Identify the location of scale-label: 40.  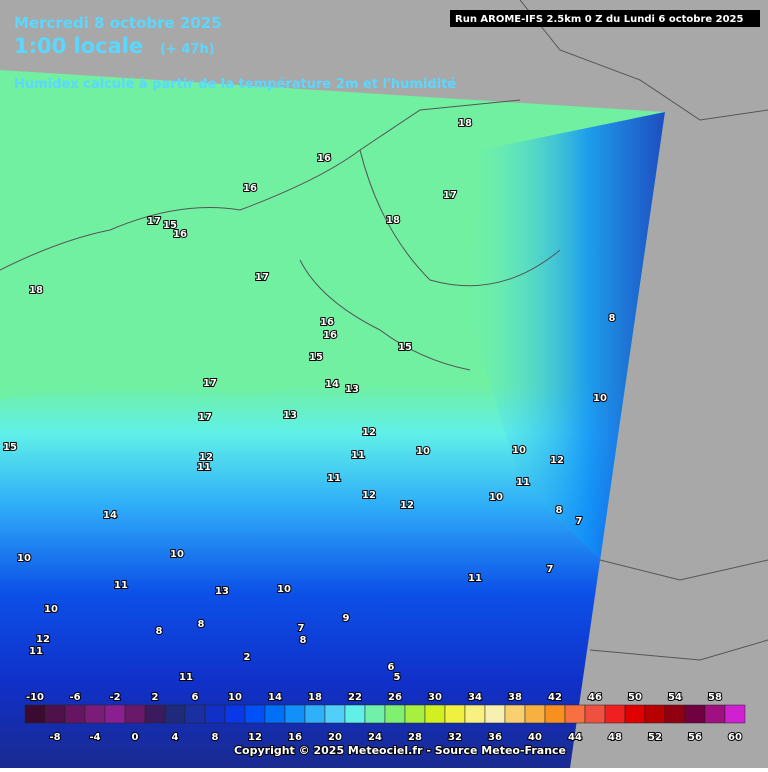
(535, 737).